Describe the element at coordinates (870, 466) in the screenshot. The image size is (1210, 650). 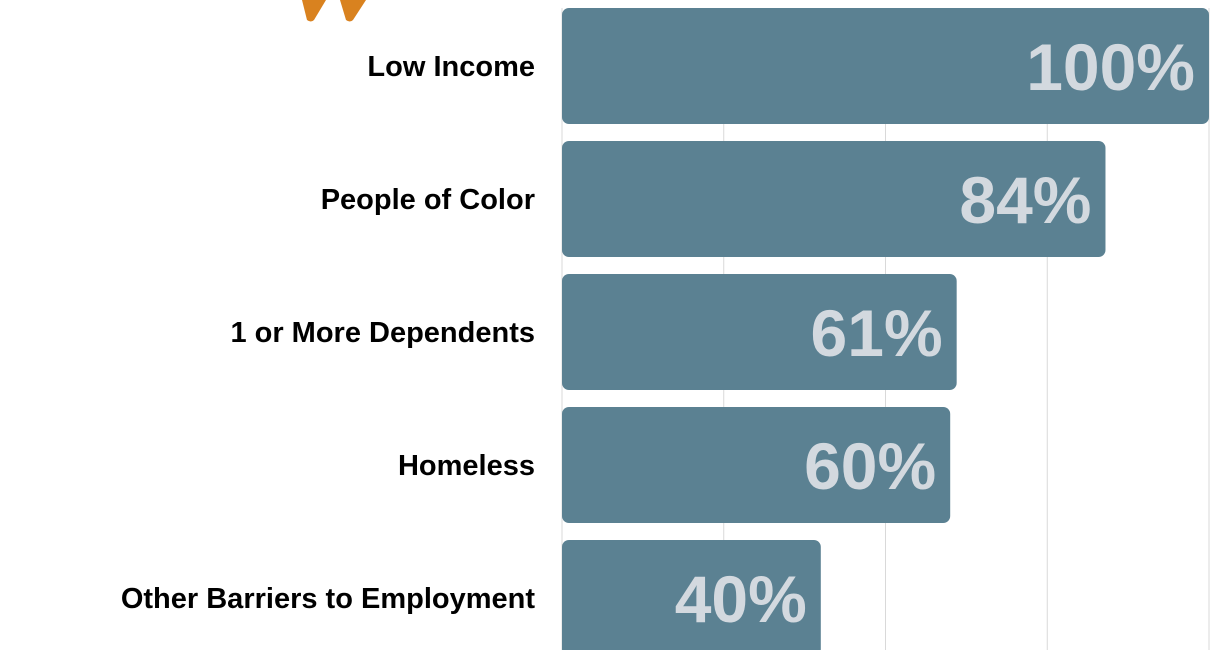
I see `value-label: 60%` at that location.